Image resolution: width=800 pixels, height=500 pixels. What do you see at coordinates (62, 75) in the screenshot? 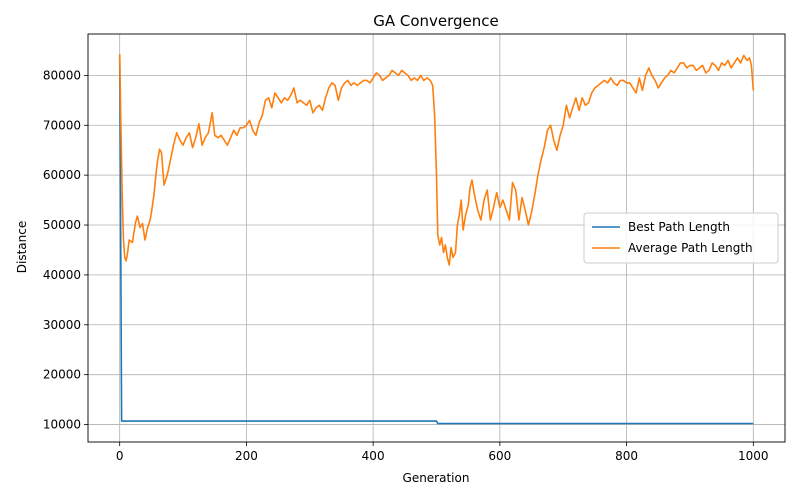
I see `y-tick-label: 80000` at bounding box center [62, 75].